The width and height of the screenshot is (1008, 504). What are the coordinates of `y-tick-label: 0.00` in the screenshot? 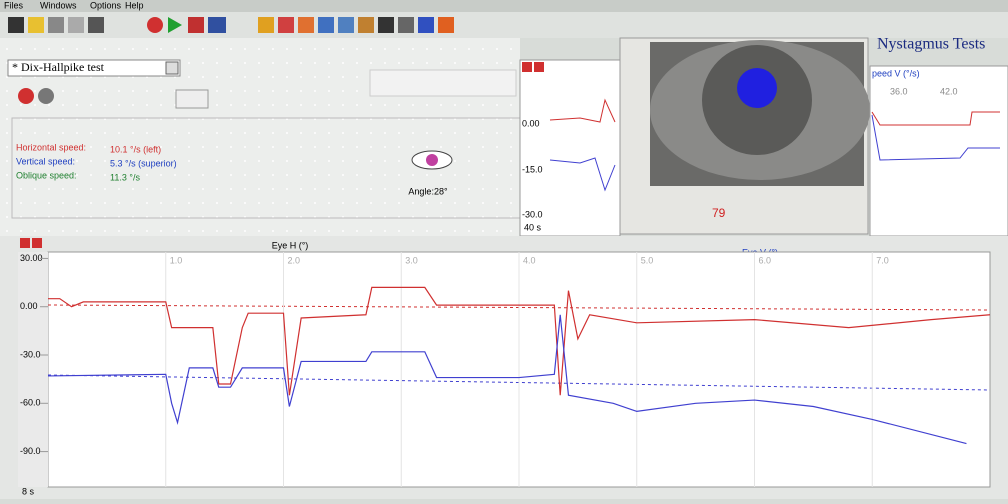 It's located at (29, 306).